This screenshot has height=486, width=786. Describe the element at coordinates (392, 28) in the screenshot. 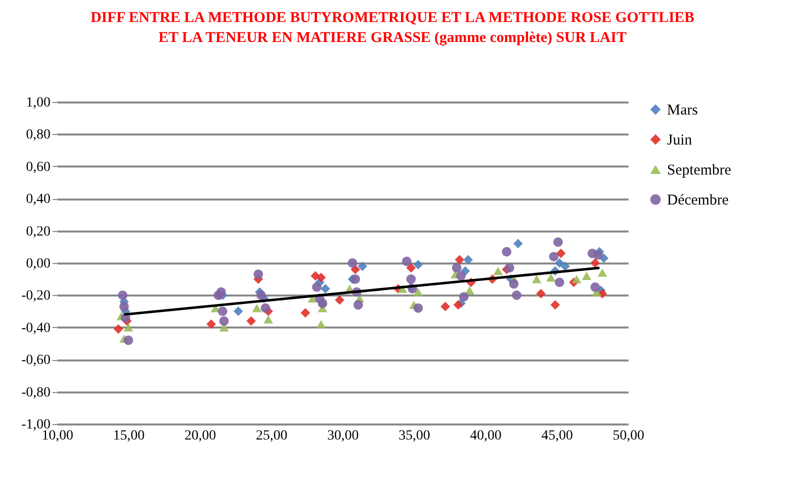

I see `chart-title: DIFF ENTRE LA METHODE BUTYROMETRIQUE ET LA METHODE ROSE GOTTLIEB ET LA TENEUR EN MATIERE GRASSE (gamme complète) SUR LAIT` at that location.